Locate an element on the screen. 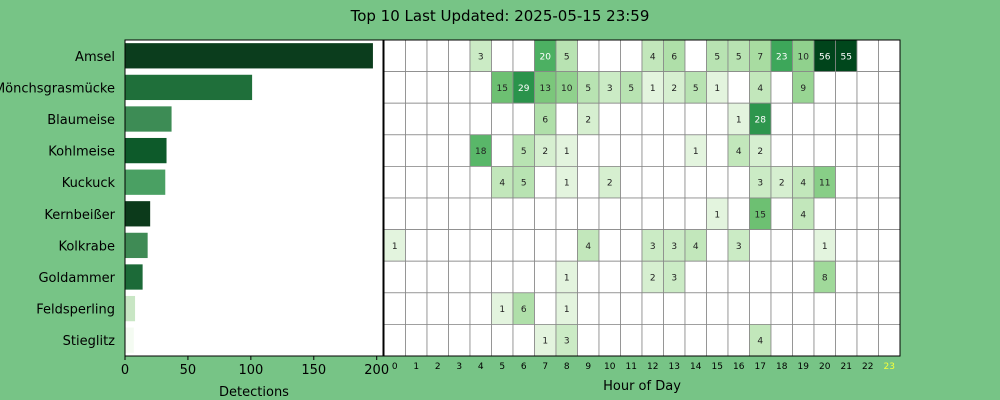 The height and width of the screenshot is (400, 1000). hour-tick-label: 22 is located at coordinates (867, 367).